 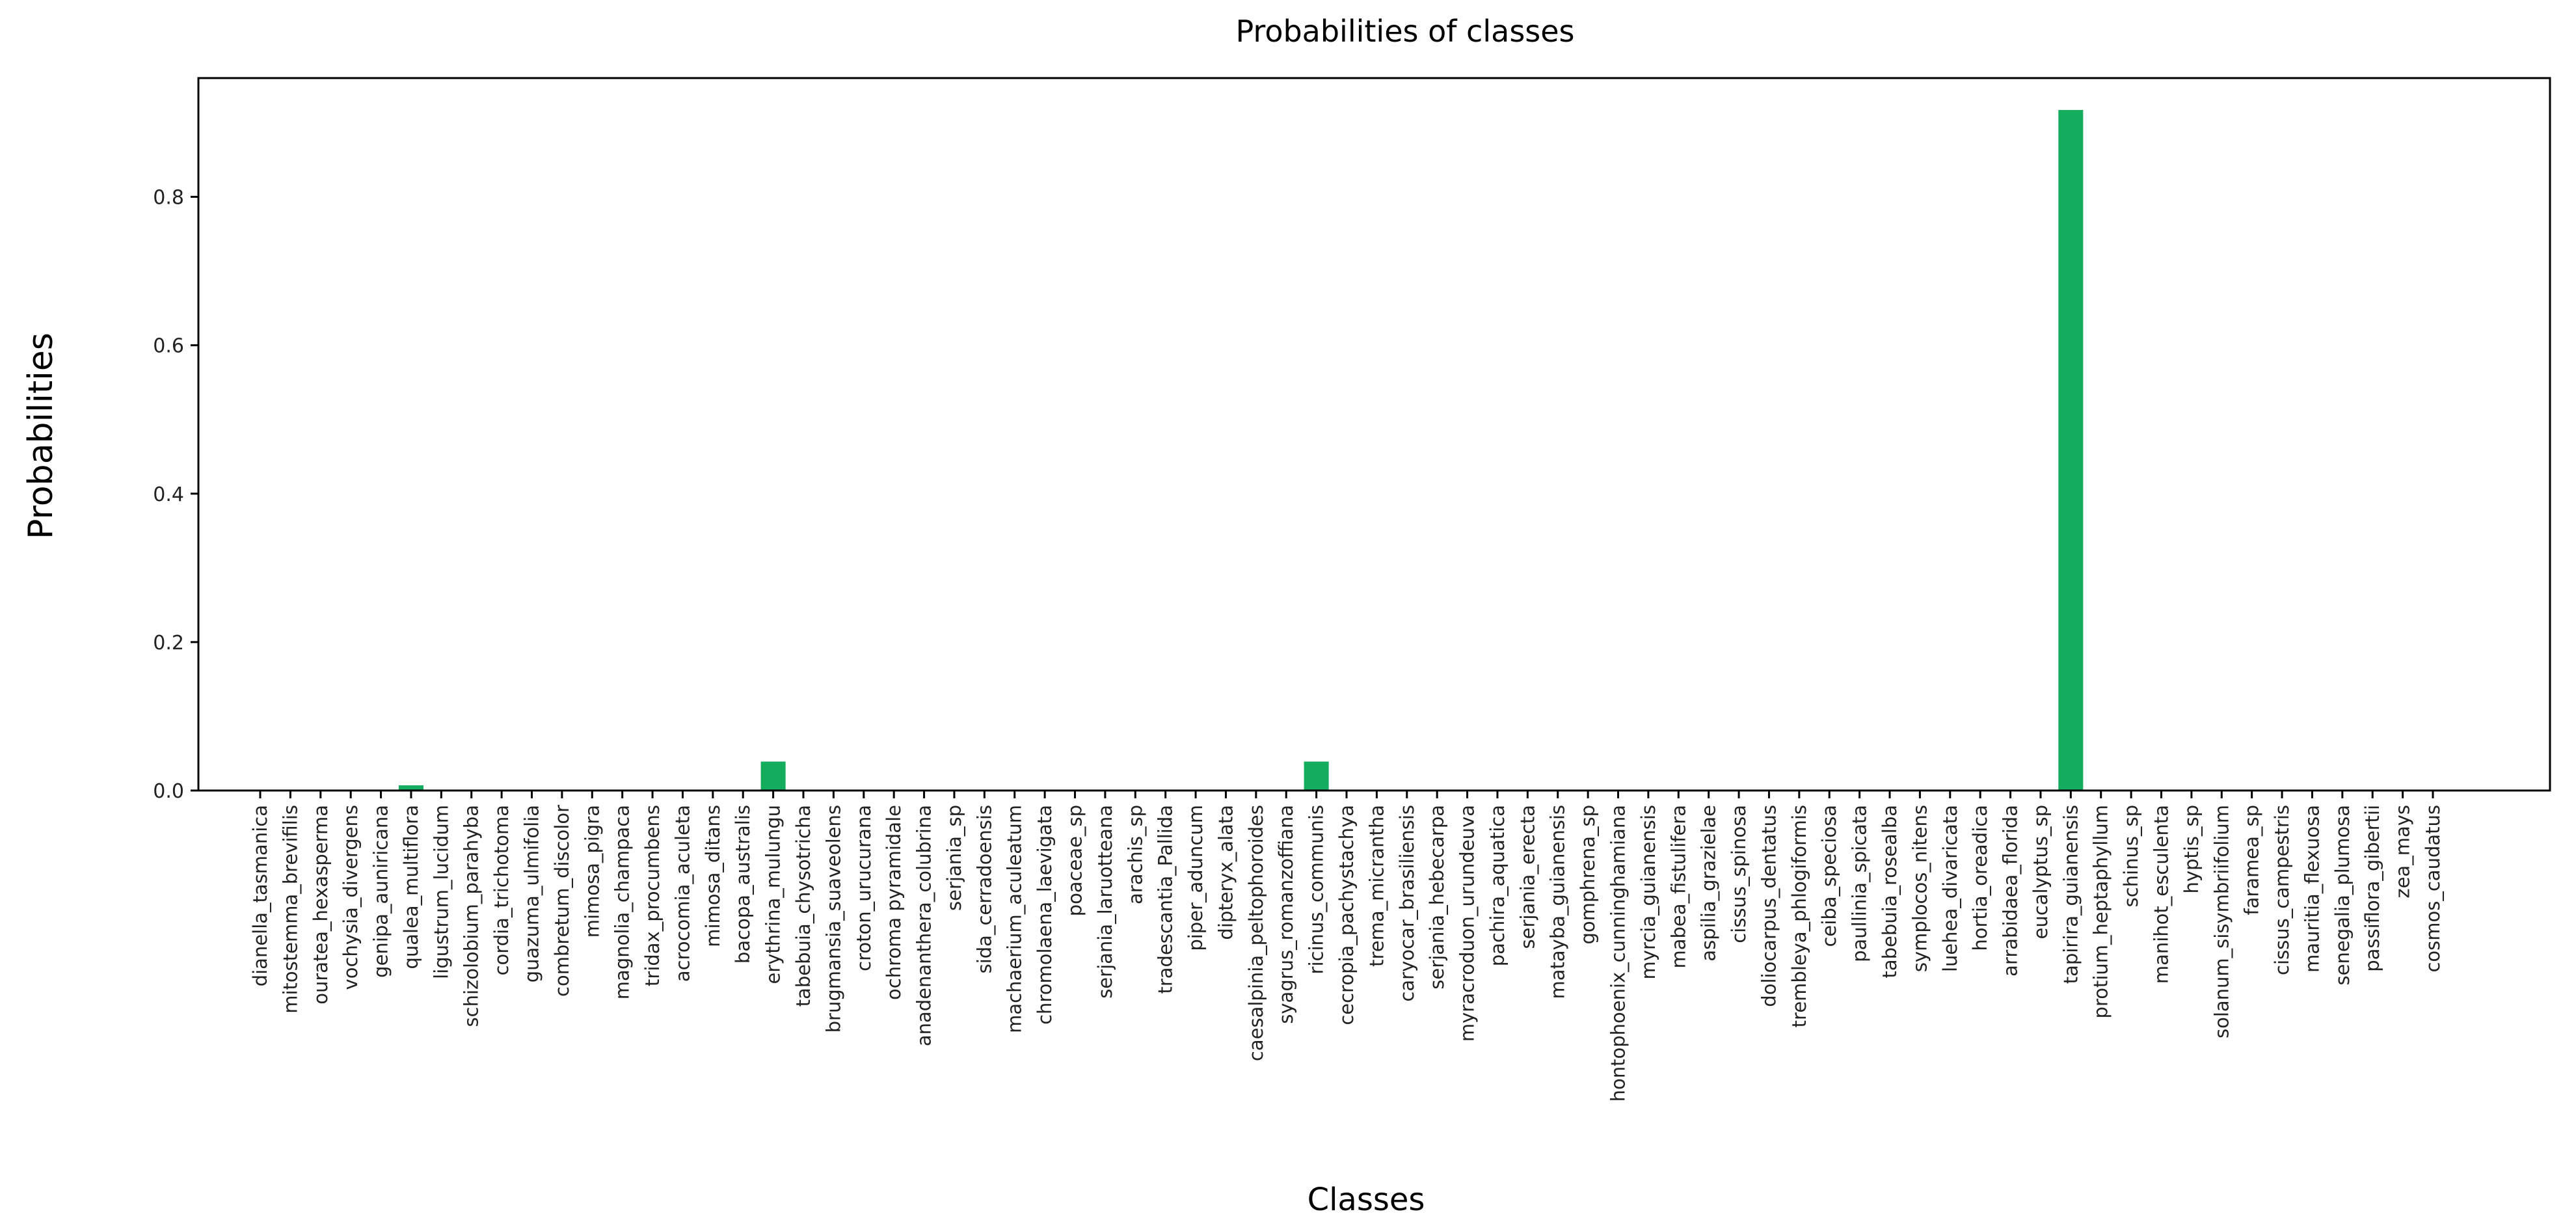 What do you see at coordinates (1648, 892) in the screenshot?
I see `x-tick-label: myrcia_guianensis` at bounding box center [1648, 892].